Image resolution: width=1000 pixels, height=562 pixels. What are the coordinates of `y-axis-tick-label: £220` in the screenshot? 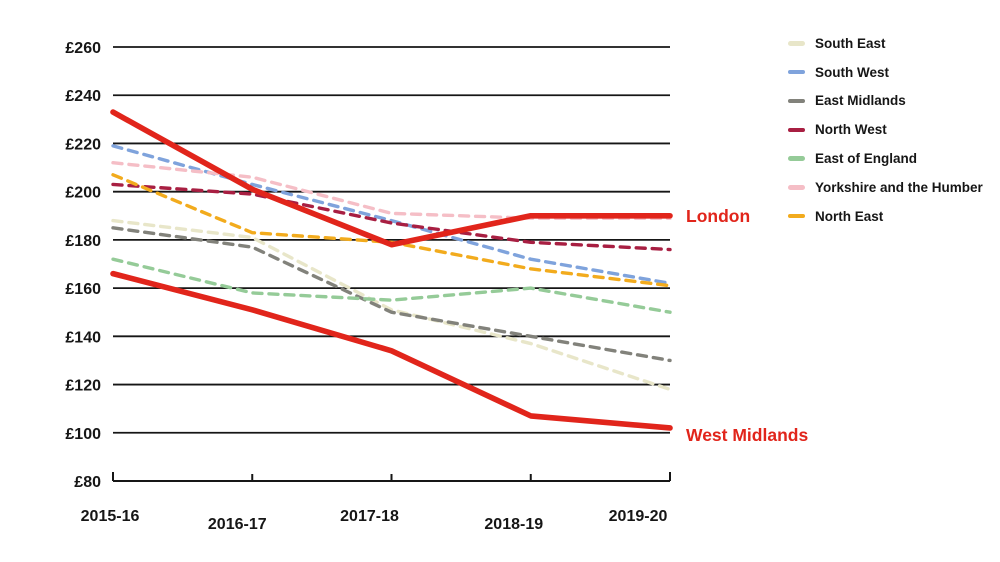 It's located at (83, 144).